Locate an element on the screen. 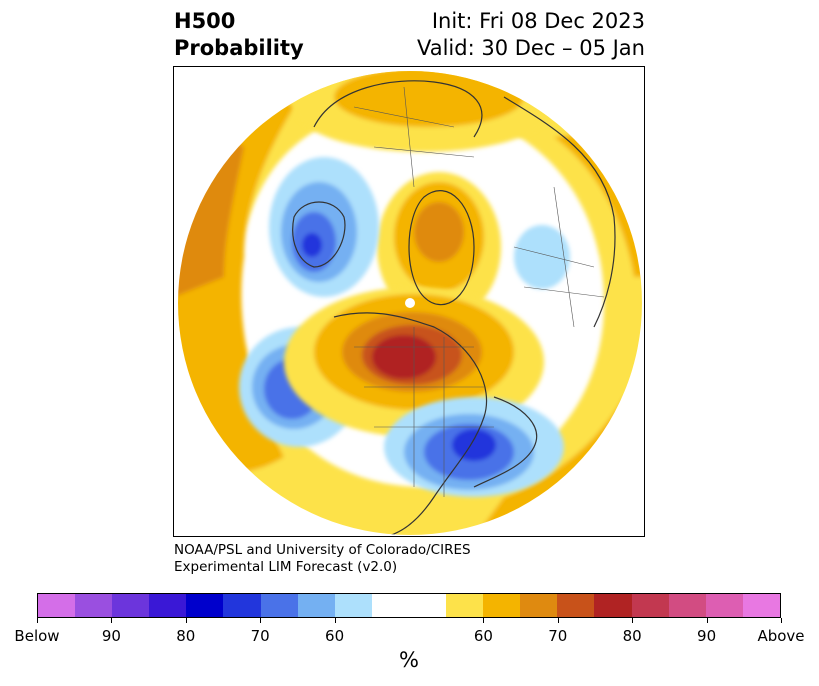 The width and height of the screenshot is (819, 686). north-pole-marker is located at coordinates (410, 303).